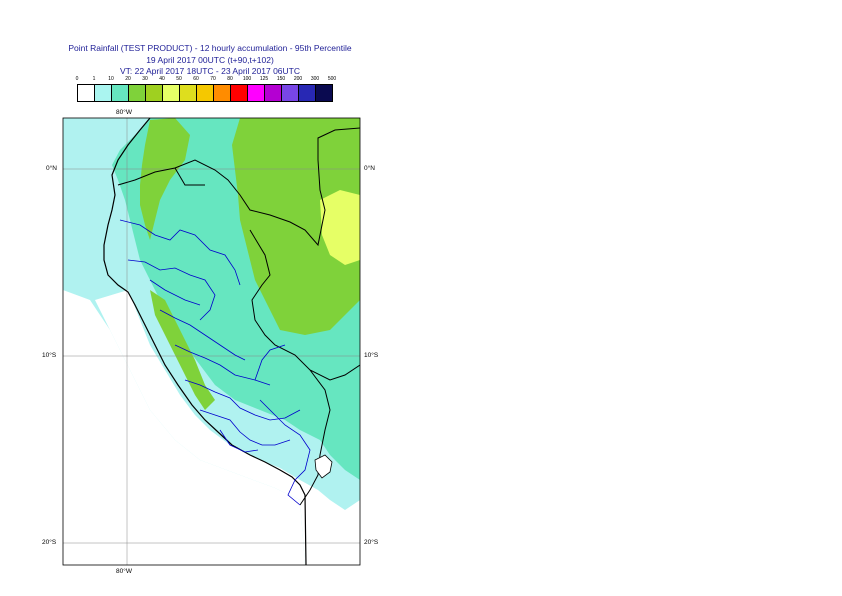 The image size is (842, 596). I want to click on legend-label: 0, so click(77, 79).